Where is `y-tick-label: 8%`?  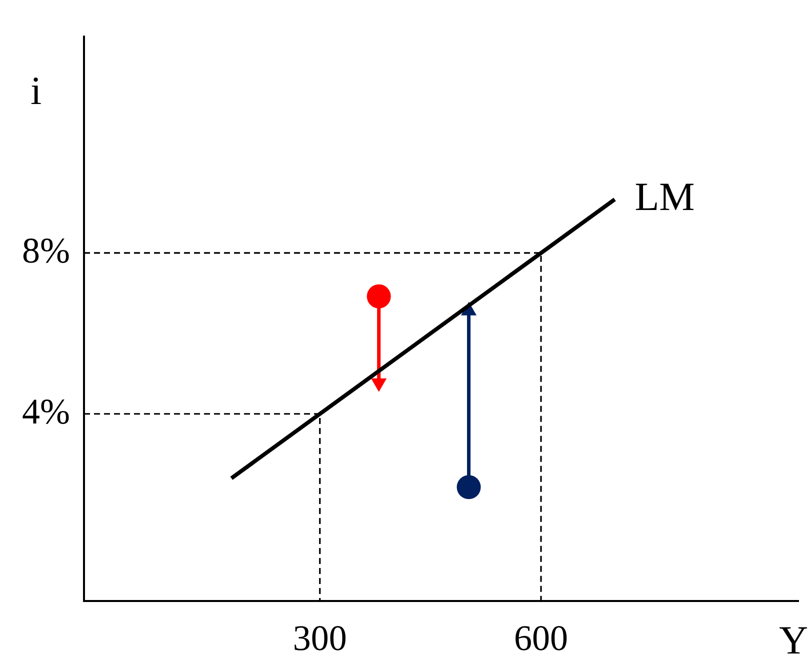
y-tick-label: 8% is located at coordinates (46, 250).